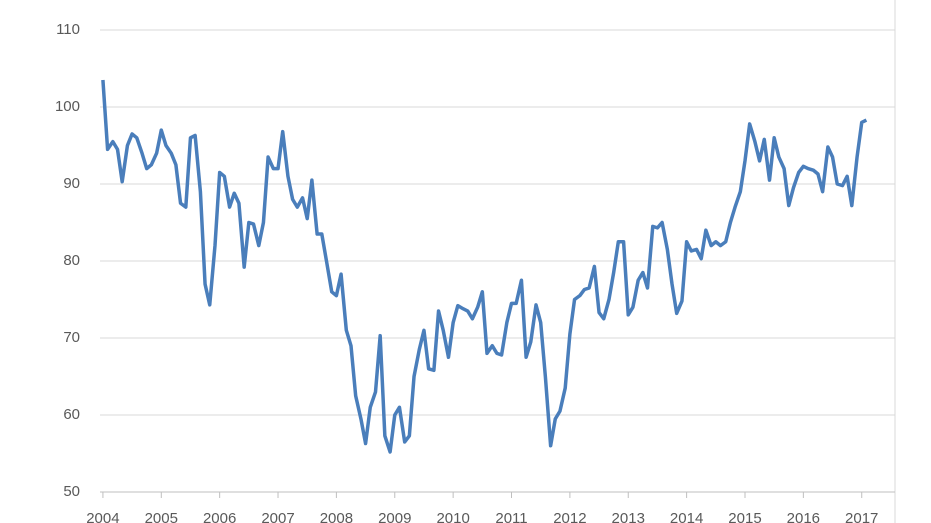 The width and height of the screenshot is (931, 523). I want to click on y-tick-label: 80, so click(71, 260).